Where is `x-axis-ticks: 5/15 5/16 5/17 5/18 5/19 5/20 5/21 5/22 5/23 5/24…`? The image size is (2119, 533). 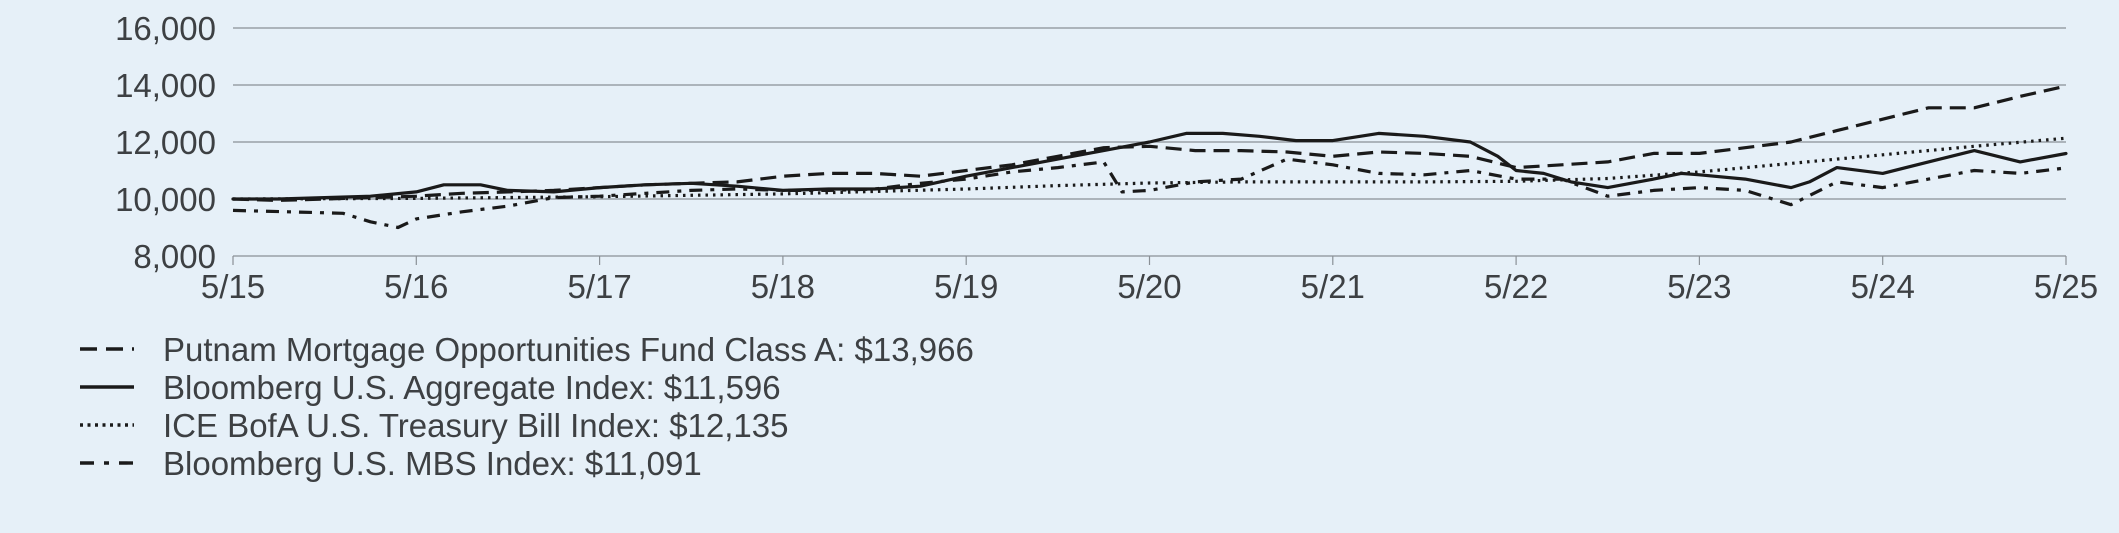
x-axis-ticks: 5/15 5/16 5/17 5/18 5/19 5/20 5/21 5/22 5/23 5/24… is located at coordinates (1149, 280).